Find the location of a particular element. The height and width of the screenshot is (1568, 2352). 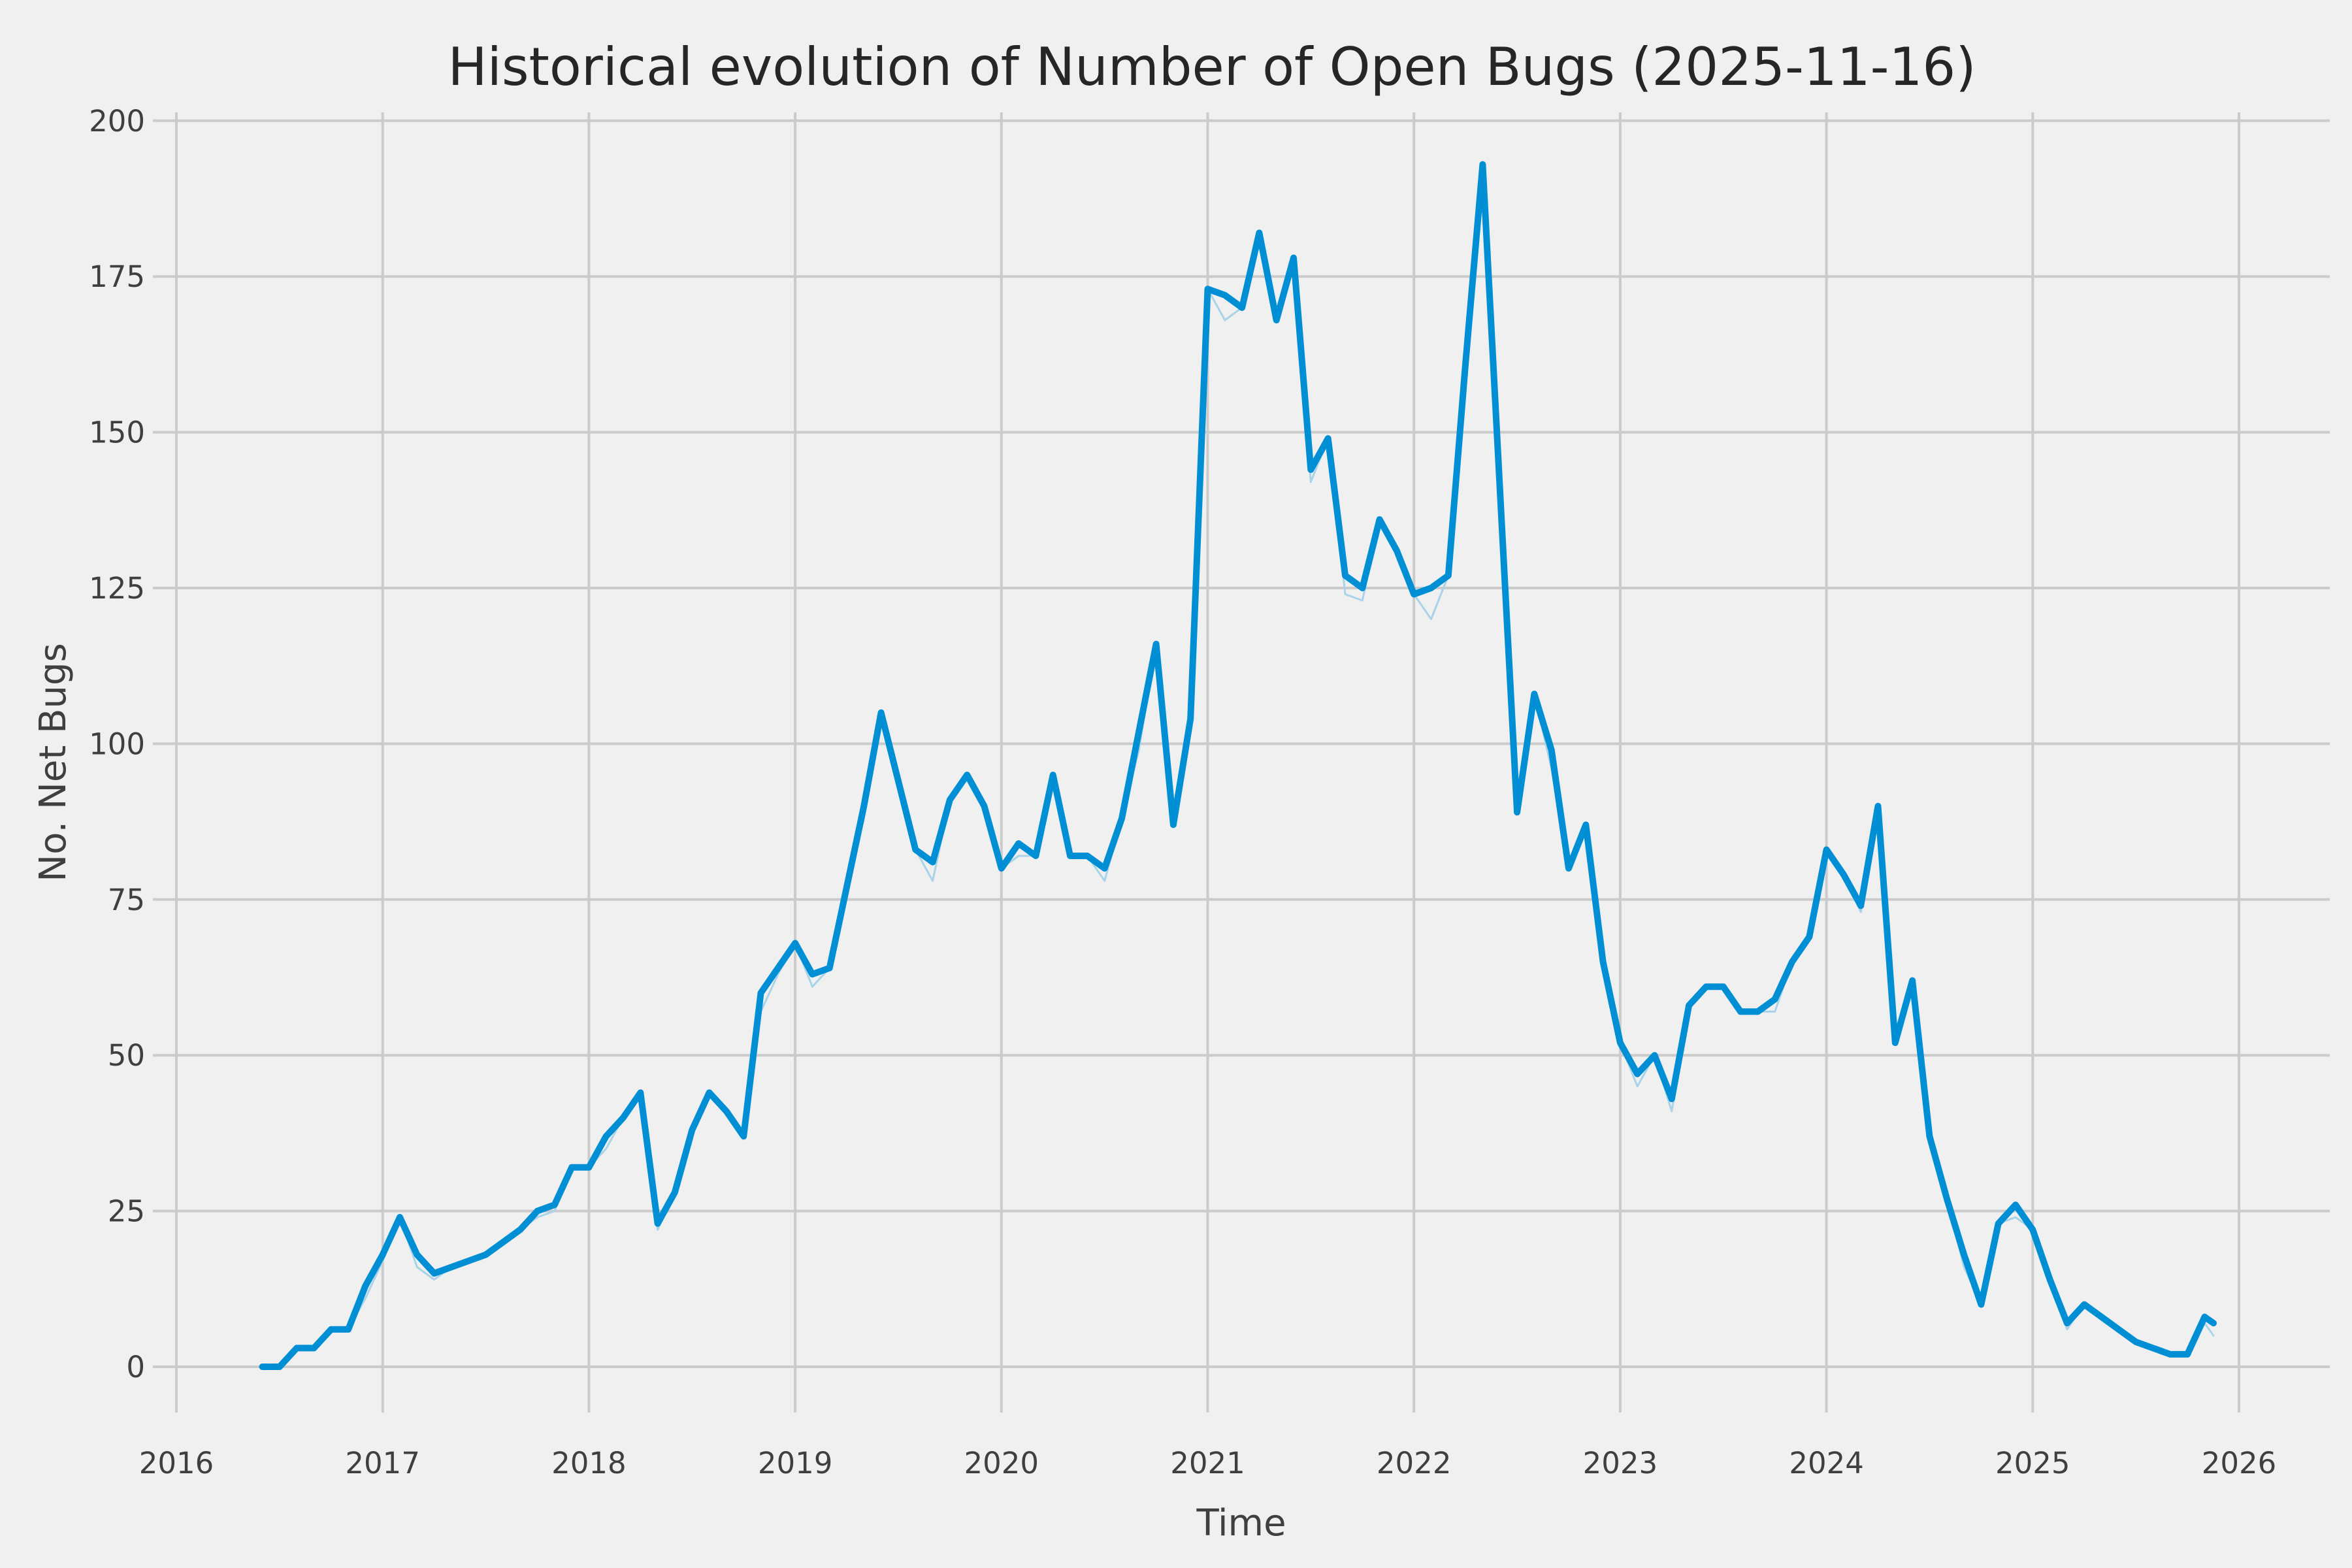

y-tick-label: 75 is located at coordinates (126, 900).